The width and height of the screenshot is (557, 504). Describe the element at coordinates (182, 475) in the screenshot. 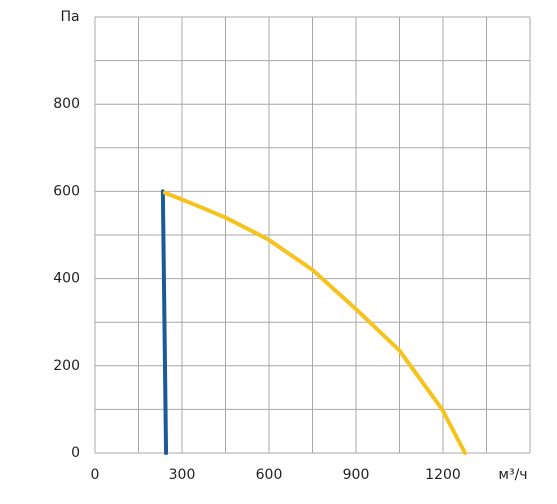

I see `x-tick-label: 300` at that location.